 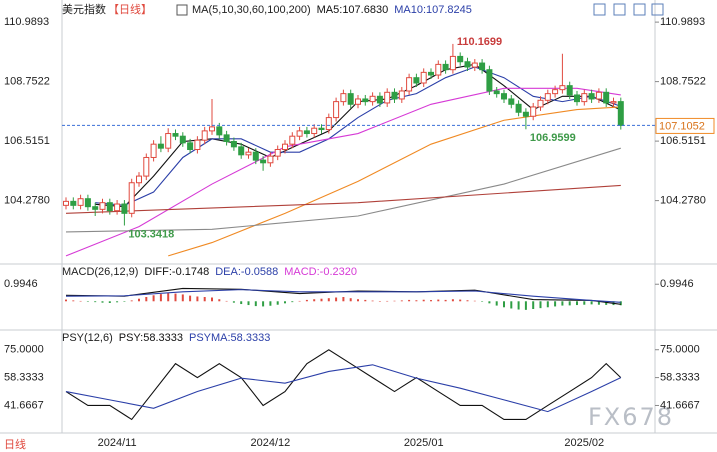 What do you see at coordinates (628, 9) in the screenshot?
I see `toolbar` at bounding box center [628, 9].